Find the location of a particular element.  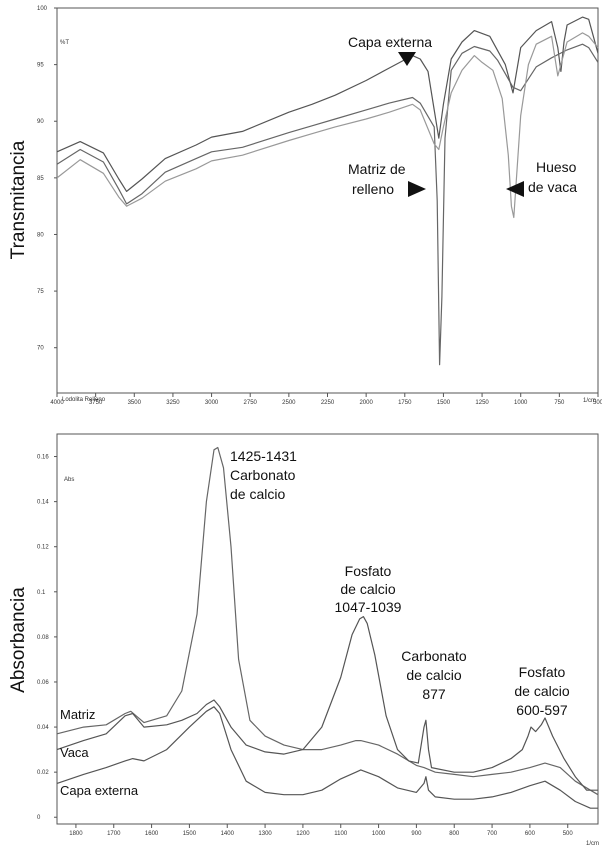

x-tick-label: 600 is located at coordinates (530, 834).